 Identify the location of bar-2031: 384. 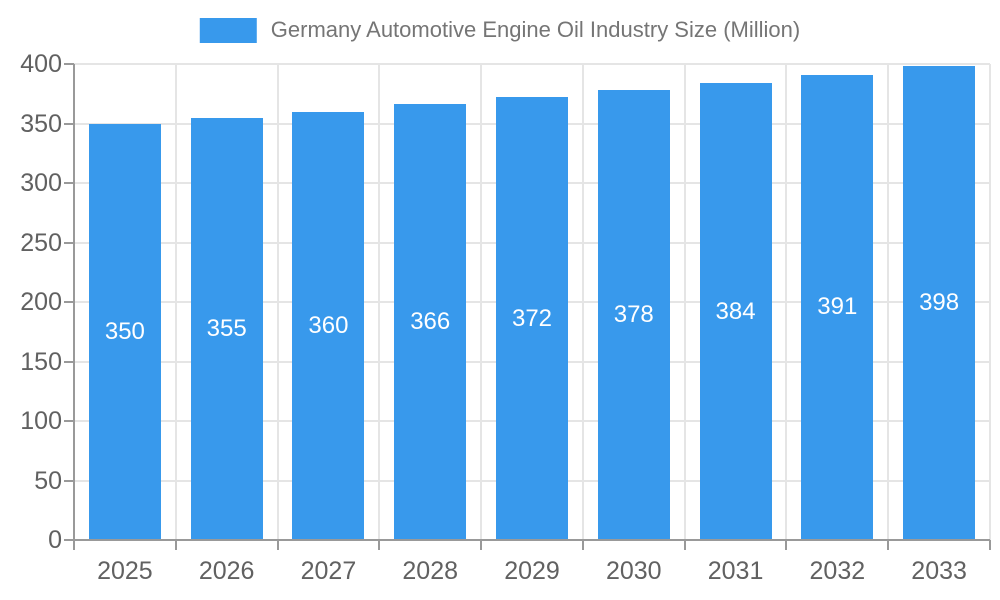
(735, 311).